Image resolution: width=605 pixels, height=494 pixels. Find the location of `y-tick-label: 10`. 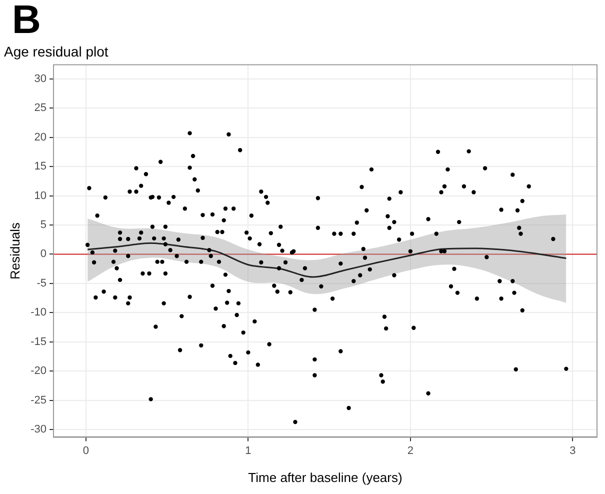

y-tick-label: 10 is located at coordinates (40, 196).